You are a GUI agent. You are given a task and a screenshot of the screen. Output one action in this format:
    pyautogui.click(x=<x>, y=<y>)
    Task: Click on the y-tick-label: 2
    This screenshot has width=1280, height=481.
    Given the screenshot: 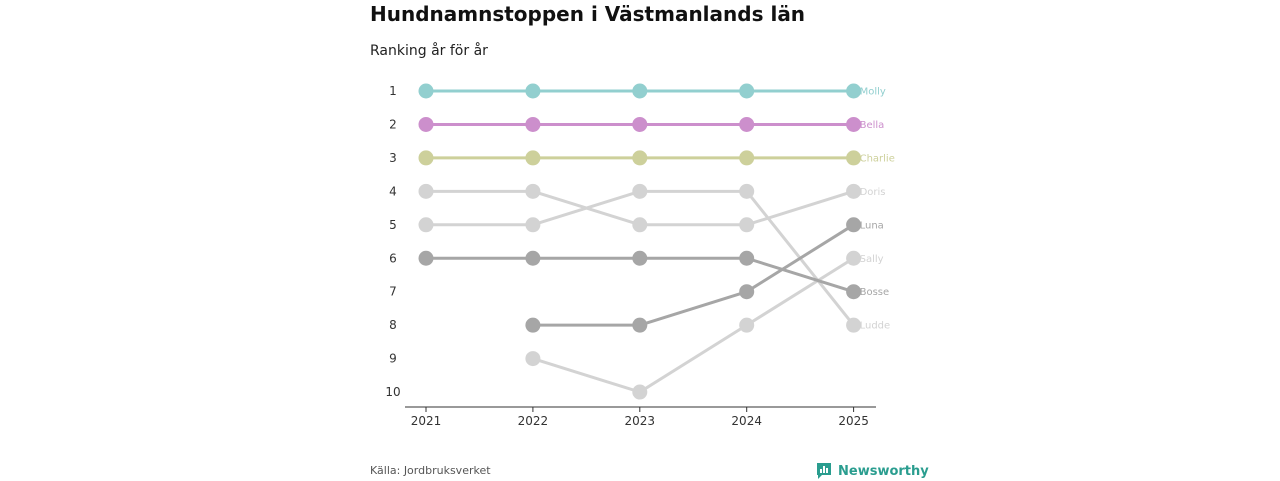 What is the action you would take?
    pyautogui.click(x=393, y=124)
    